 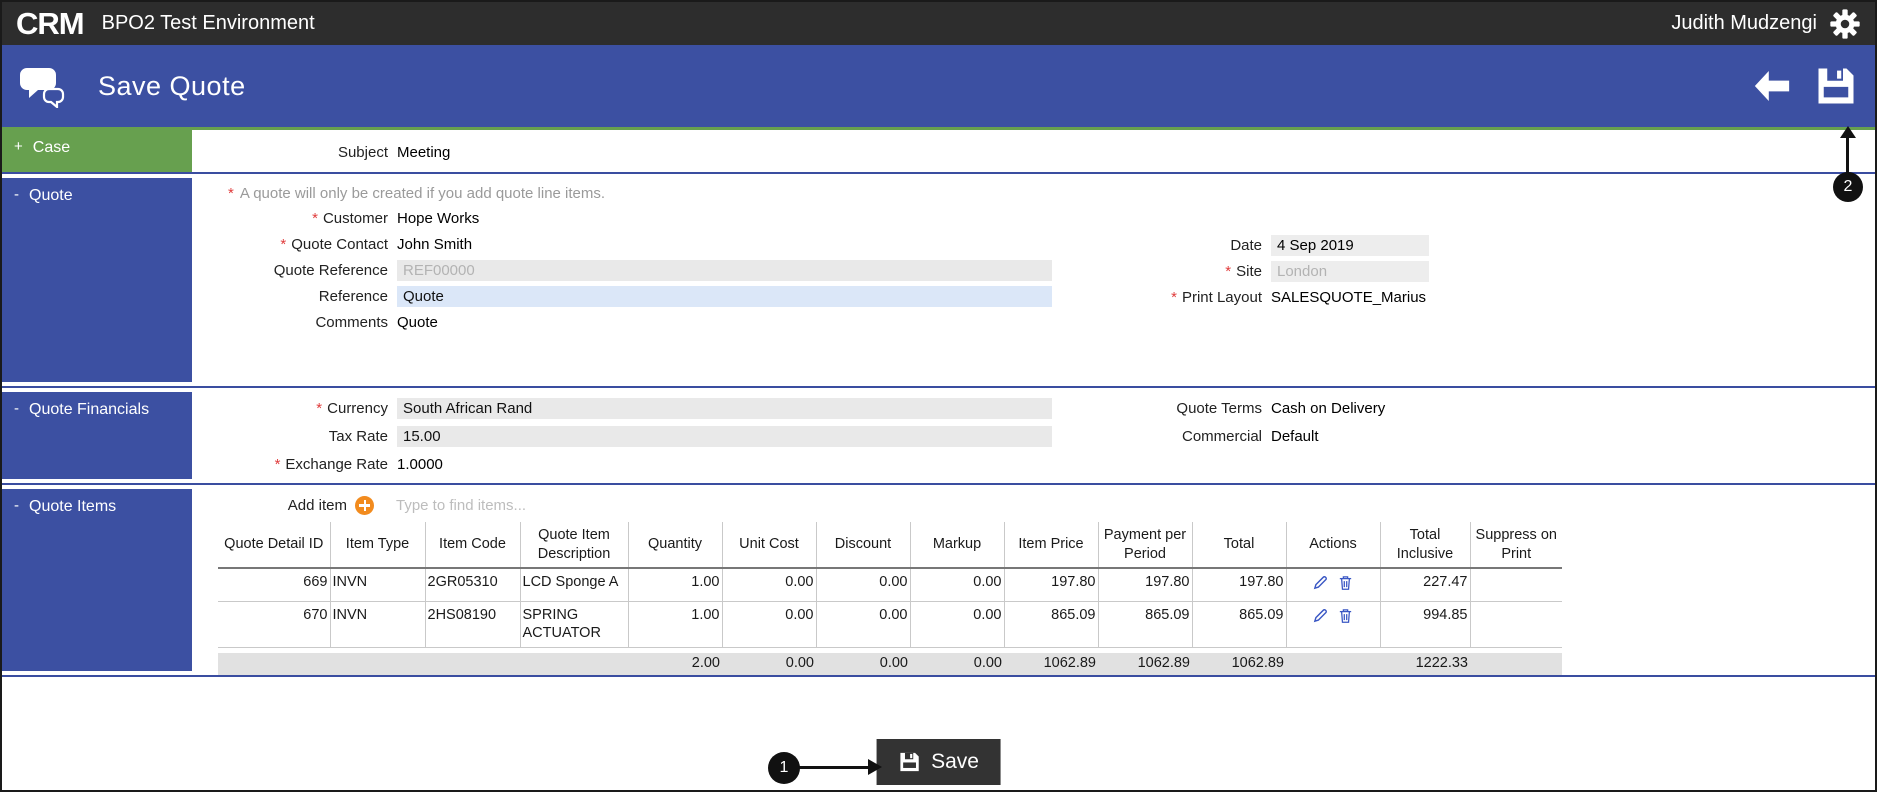 I want to click on chat-icon, so click(x=44, y=86).